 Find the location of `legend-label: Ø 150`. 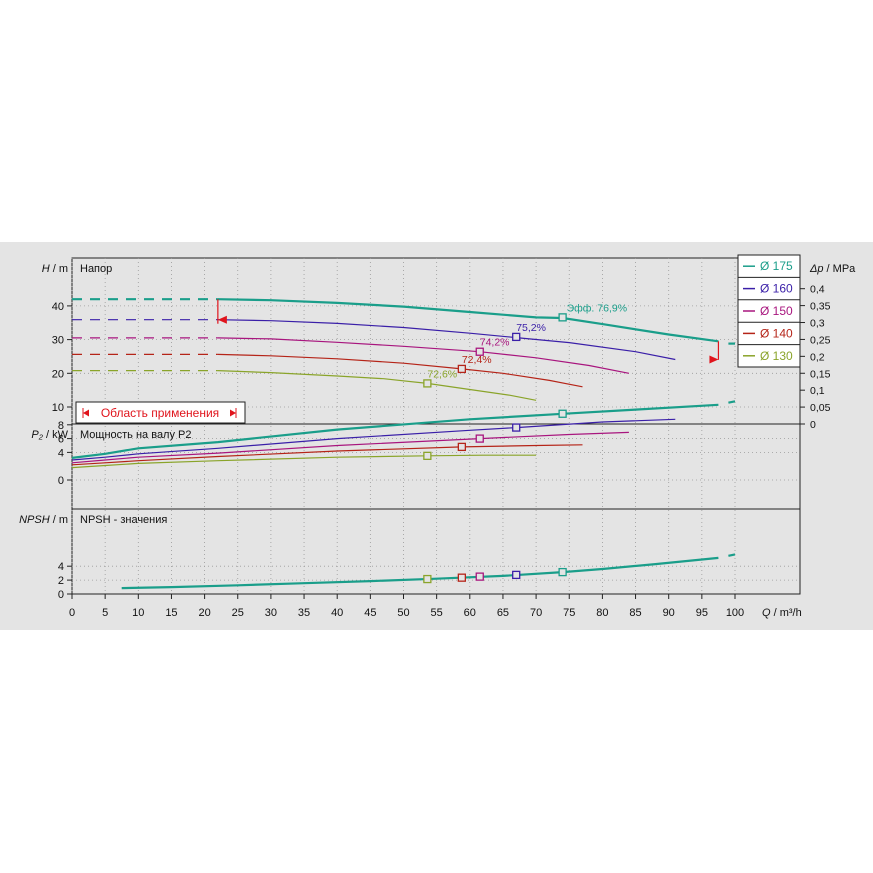

legend-label: Ø 150 is located at coordinates (776, 311).